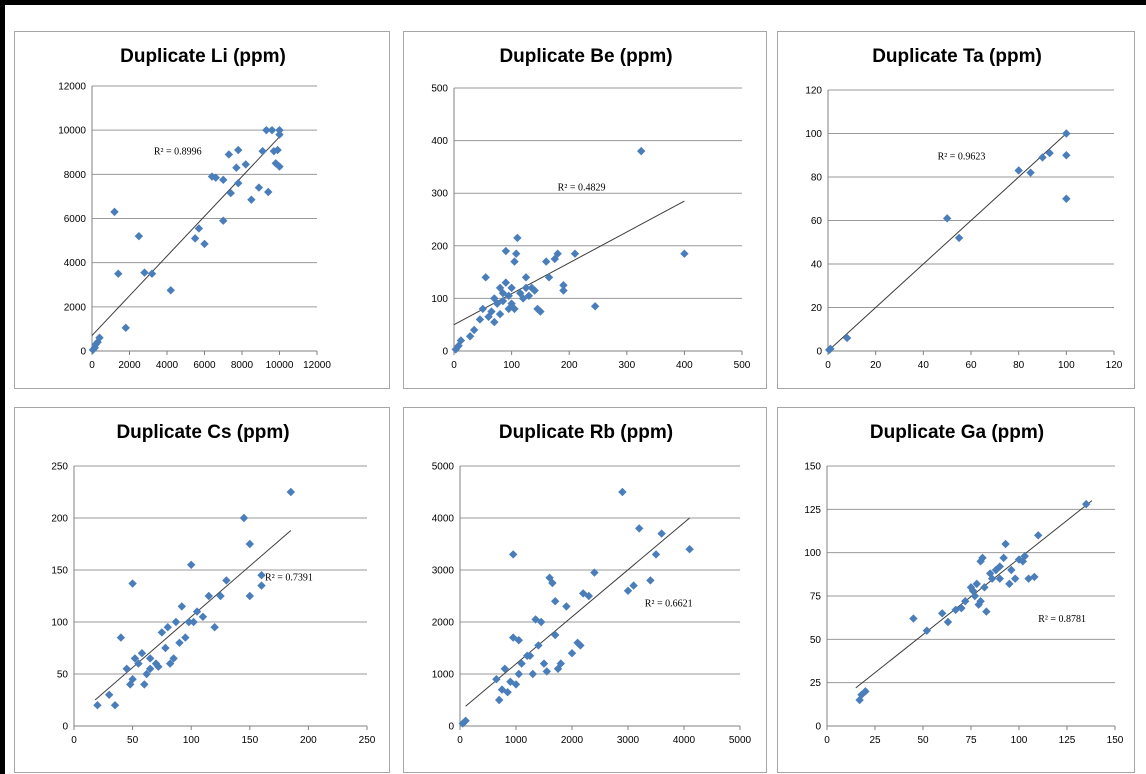 The image size is (1146, 774). Describe the element at coordinates (72, 87) in the screenshot. I see `y-tick-label: 12000` at that location.